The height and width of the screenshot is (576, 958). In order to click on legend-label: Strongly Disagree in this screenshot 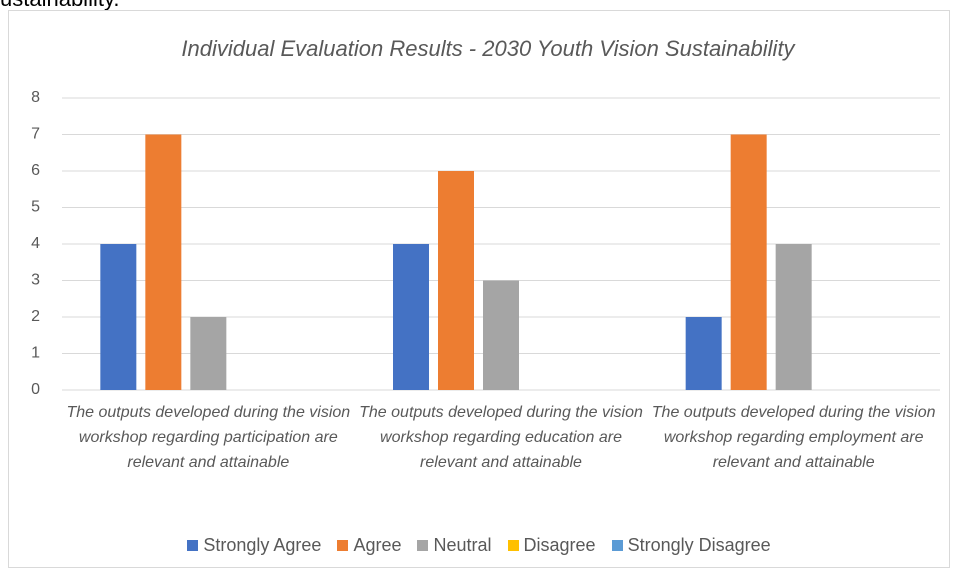, I will do `click(699, 545)`.